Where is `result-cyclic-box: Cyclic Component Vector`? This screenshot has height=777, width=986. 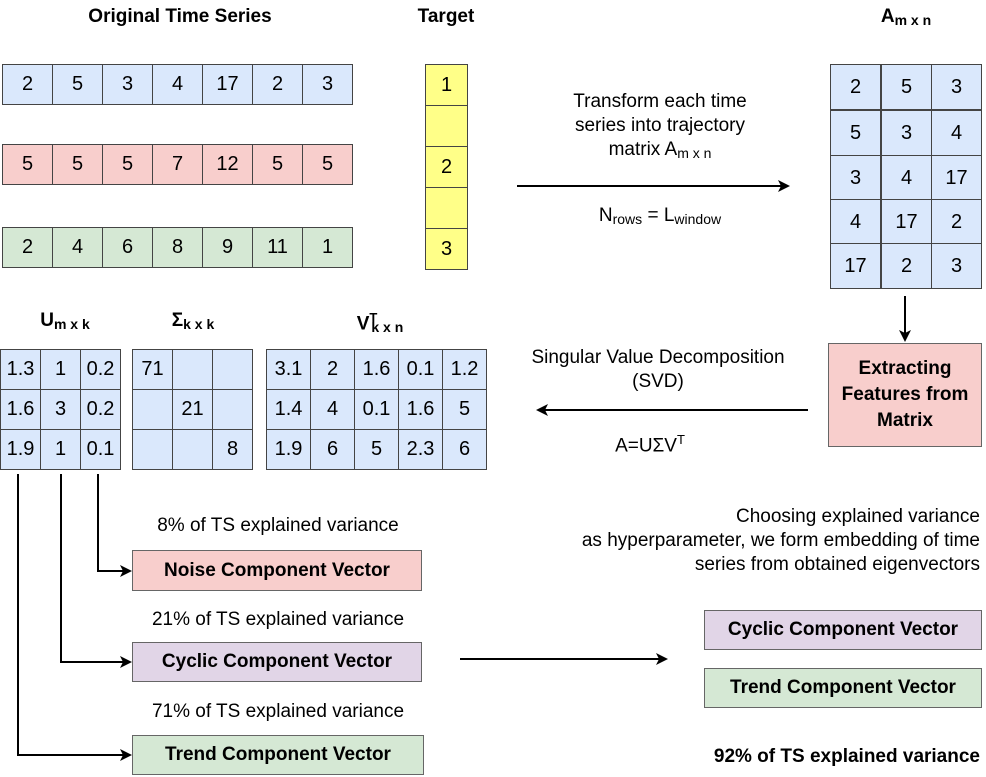 result-cyclic-box: Cyclic Component Vector is located at coordinates (843, 630).